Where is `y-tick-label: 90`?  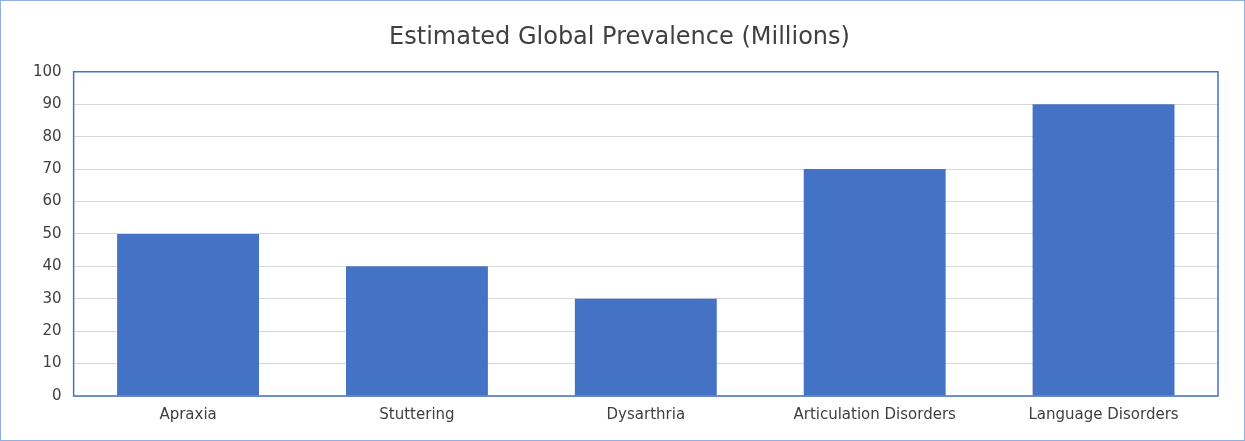
y-tick-label: 90 is located at coordinates (52, 103).